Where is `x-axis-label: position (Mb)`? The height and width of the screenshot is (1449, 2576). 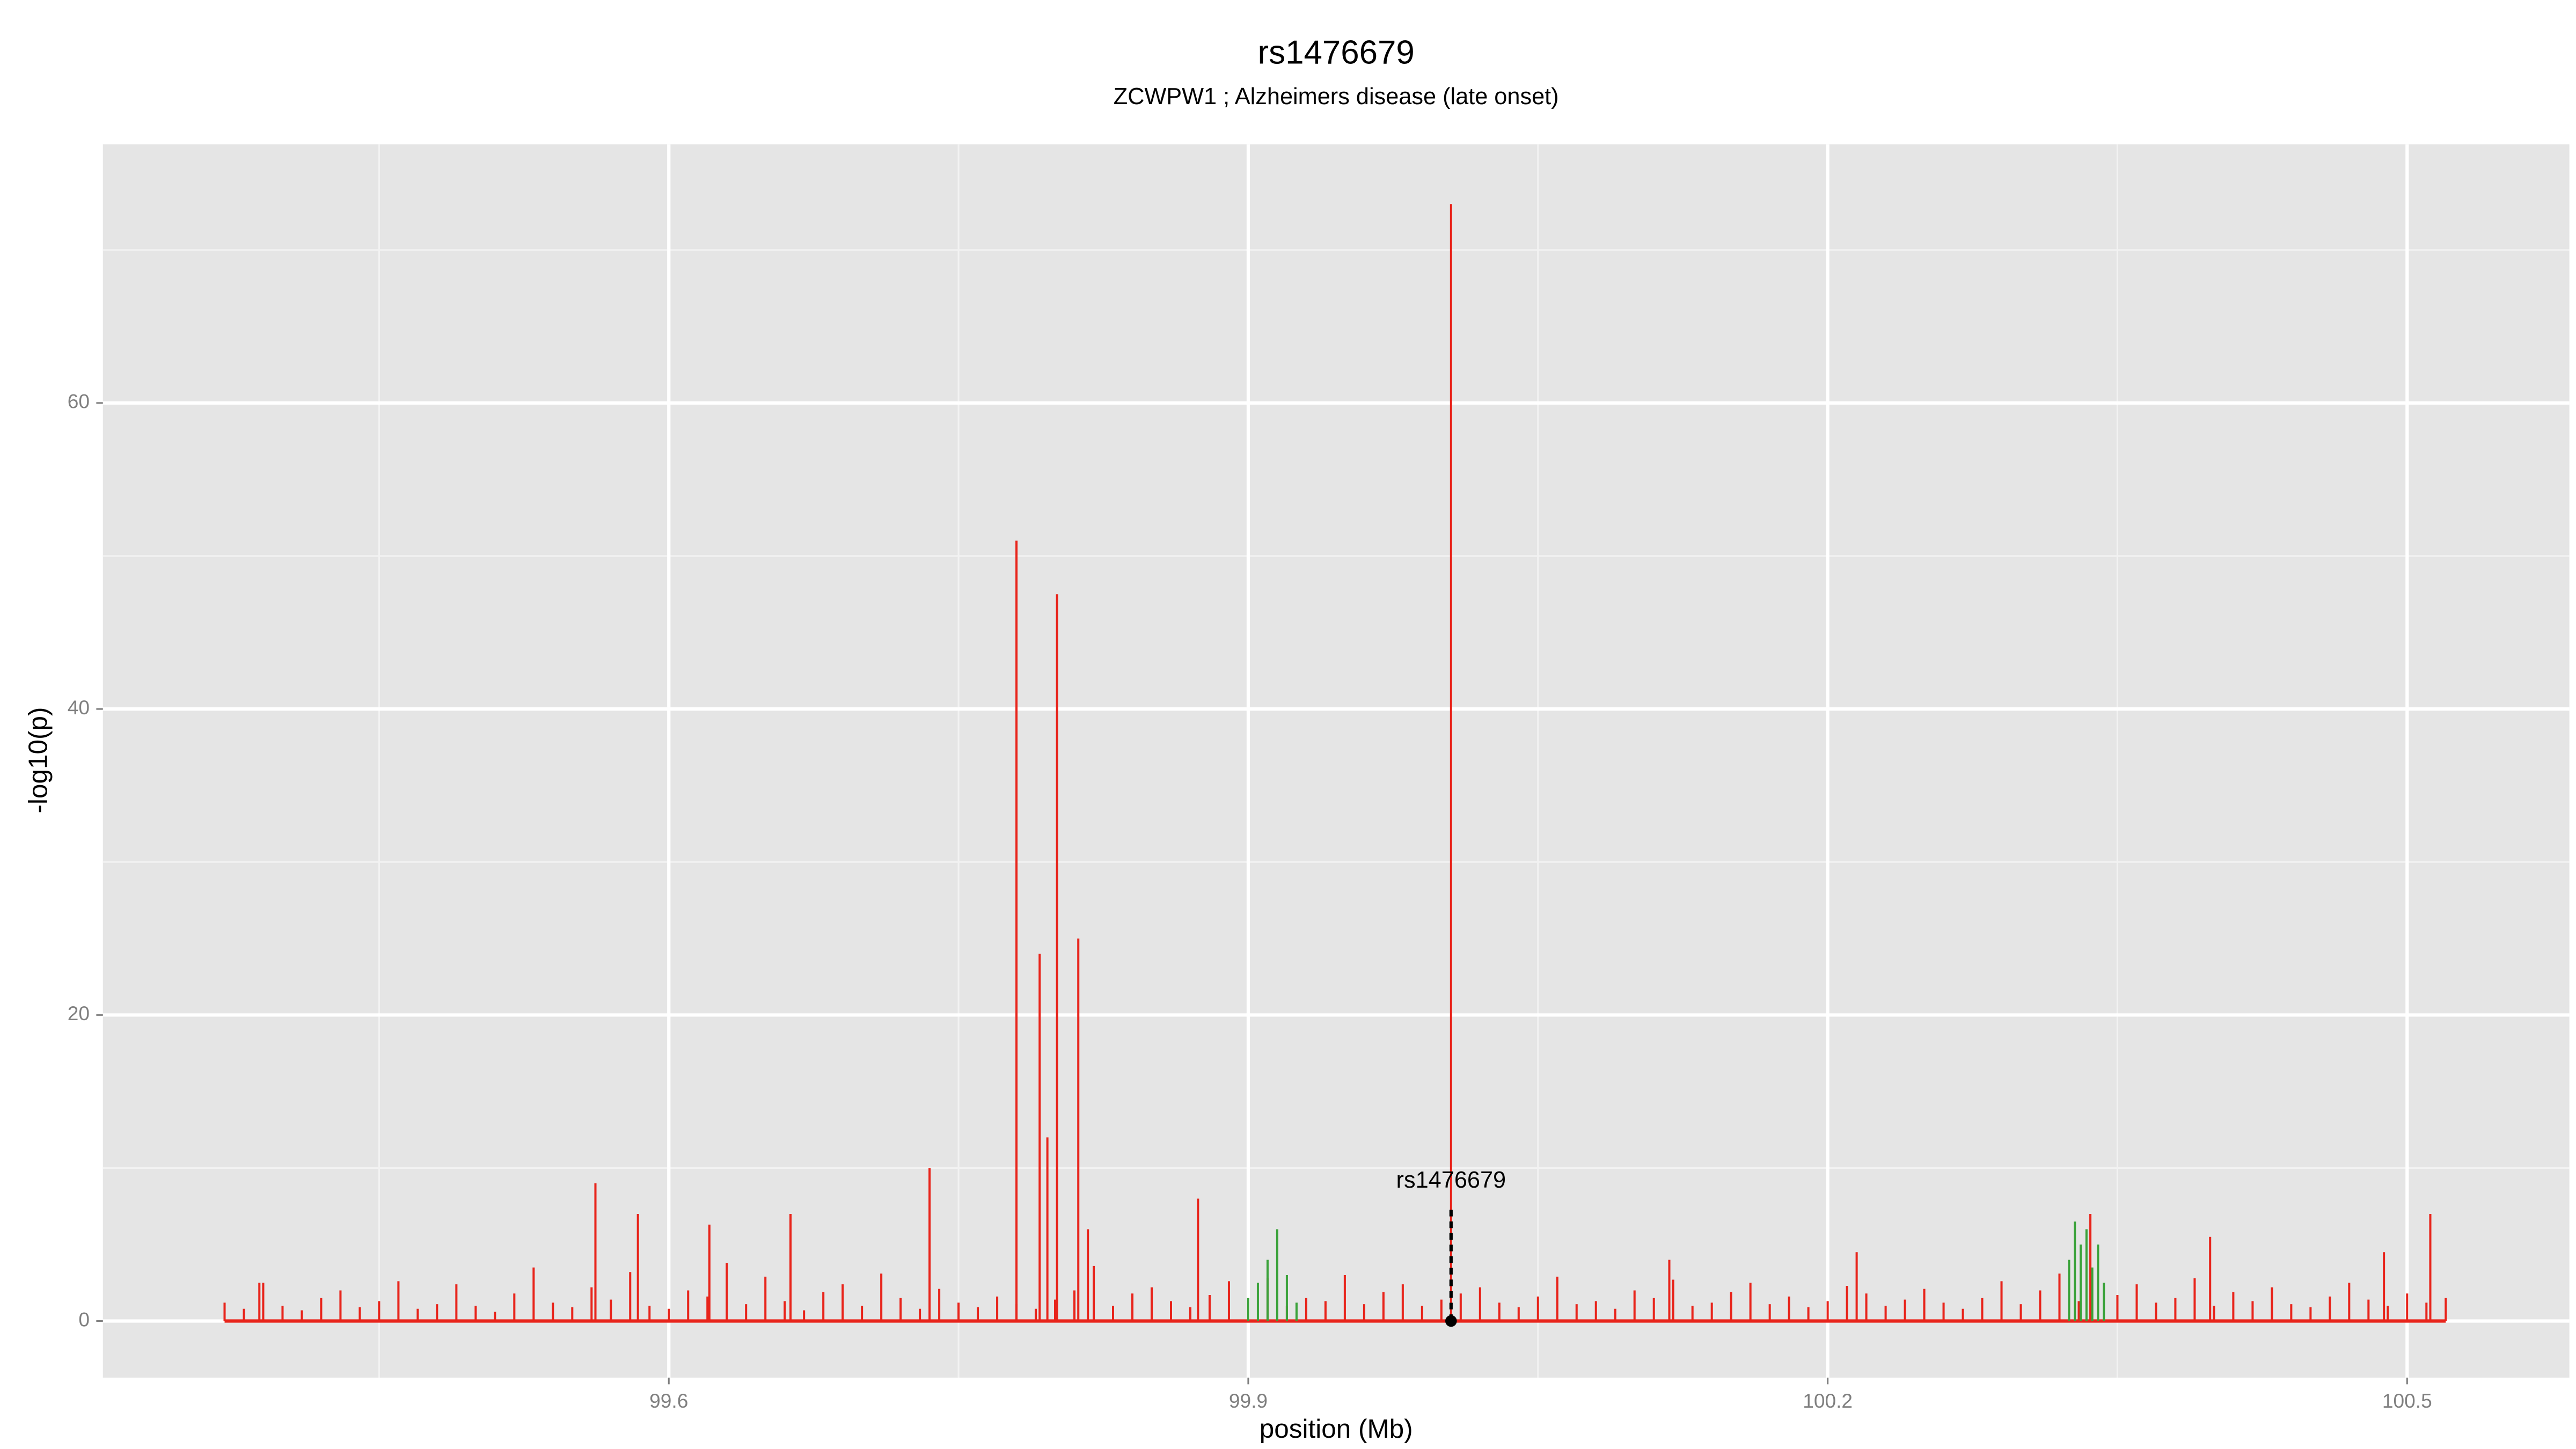 x-axis-label: position (Mb) is located at coordinates (1336, 1429).